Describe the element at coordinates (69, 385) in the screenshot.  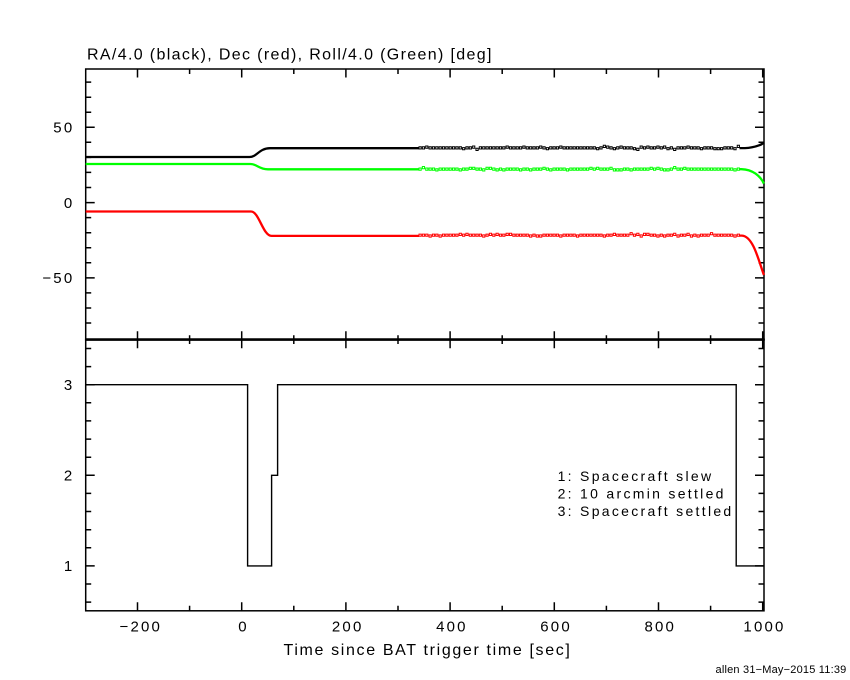
I see `svg-text: 3` at that location.